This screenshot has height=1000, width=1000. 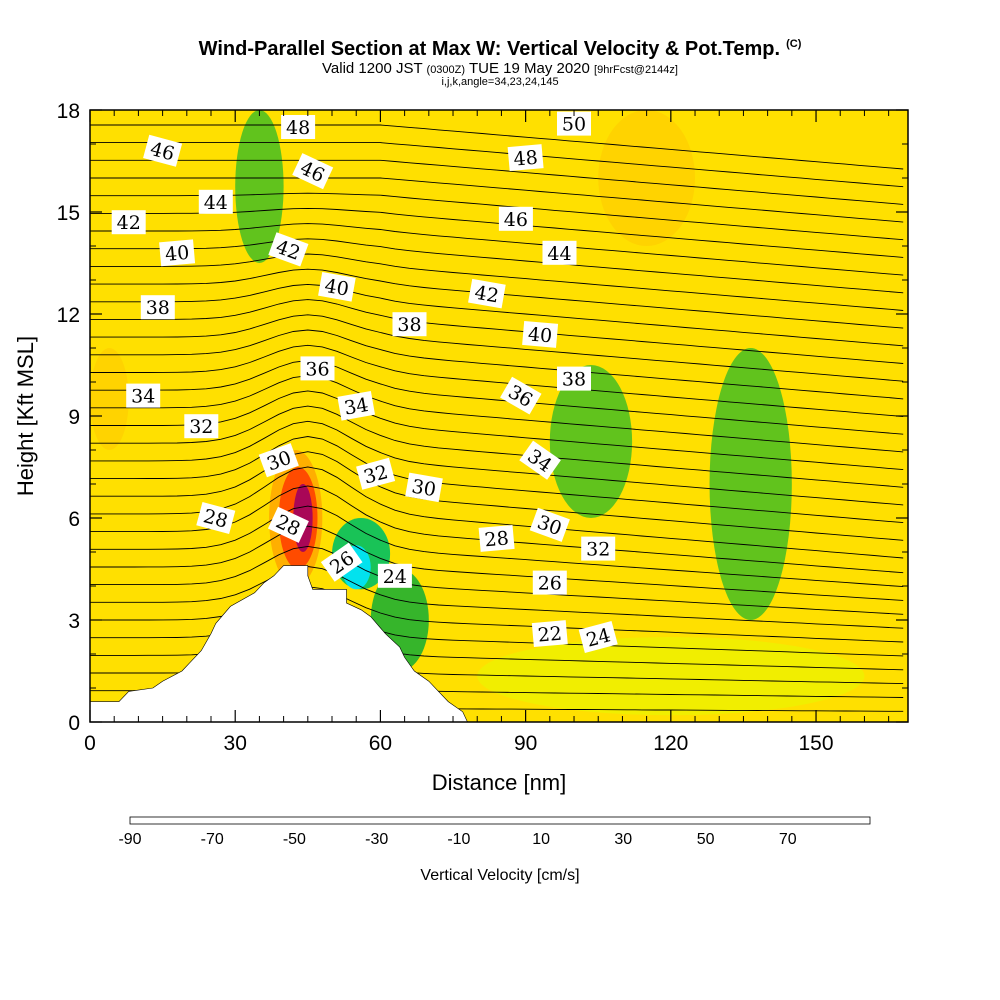 What do you see at coordinates (279, 643) in the screenshot?
I see `terrain-mask` at bounding box center [279, 643].